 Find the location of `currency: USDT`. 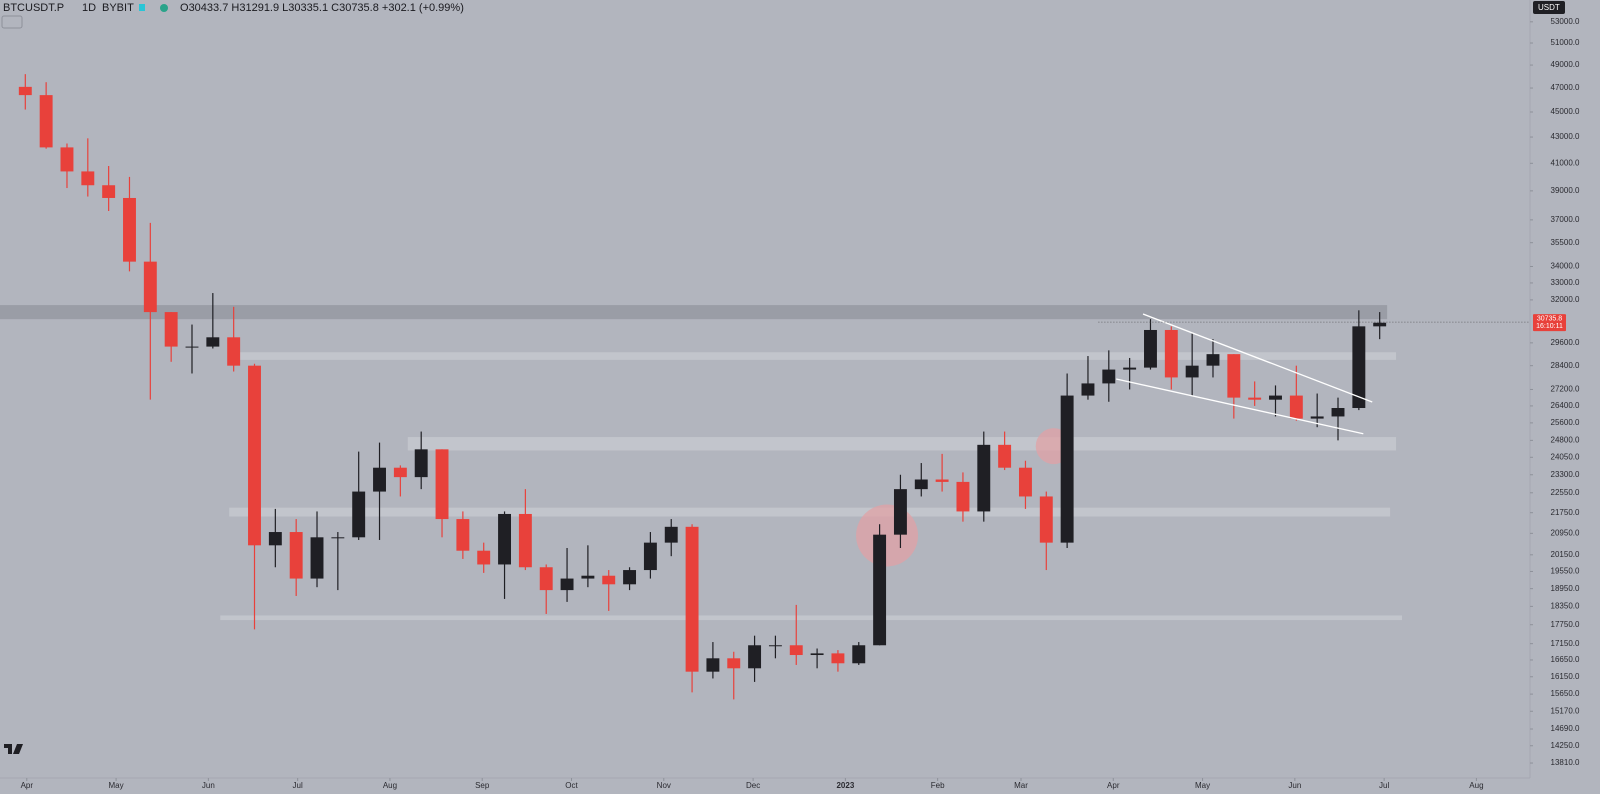

currency: USDT is located at coordinates (1549, 7).